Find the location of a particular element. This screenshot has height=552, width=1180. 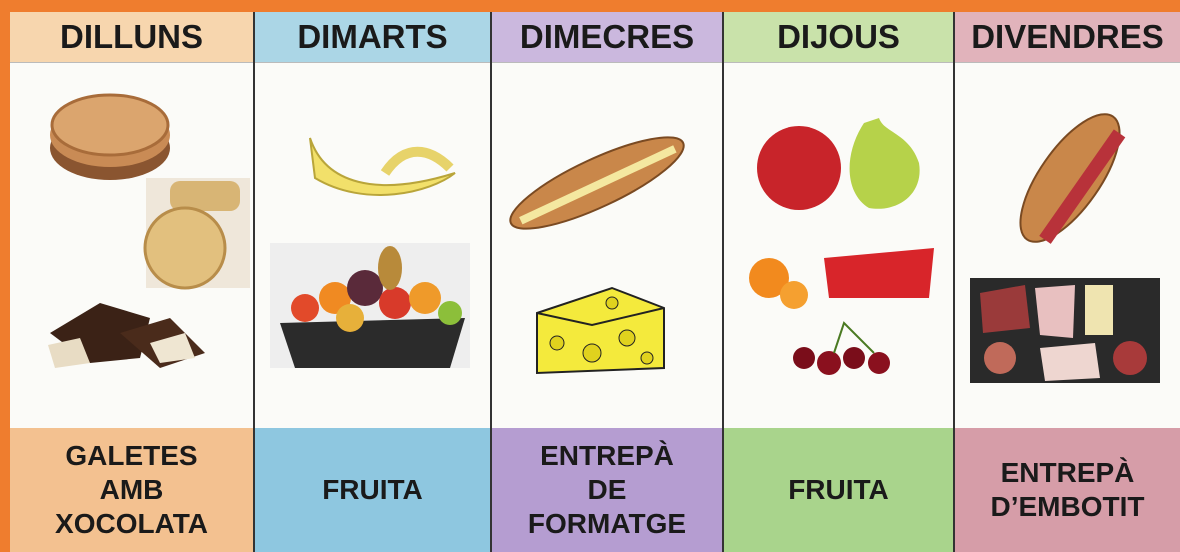

day-header: DILLUNS is located at coordinates (131, 37).